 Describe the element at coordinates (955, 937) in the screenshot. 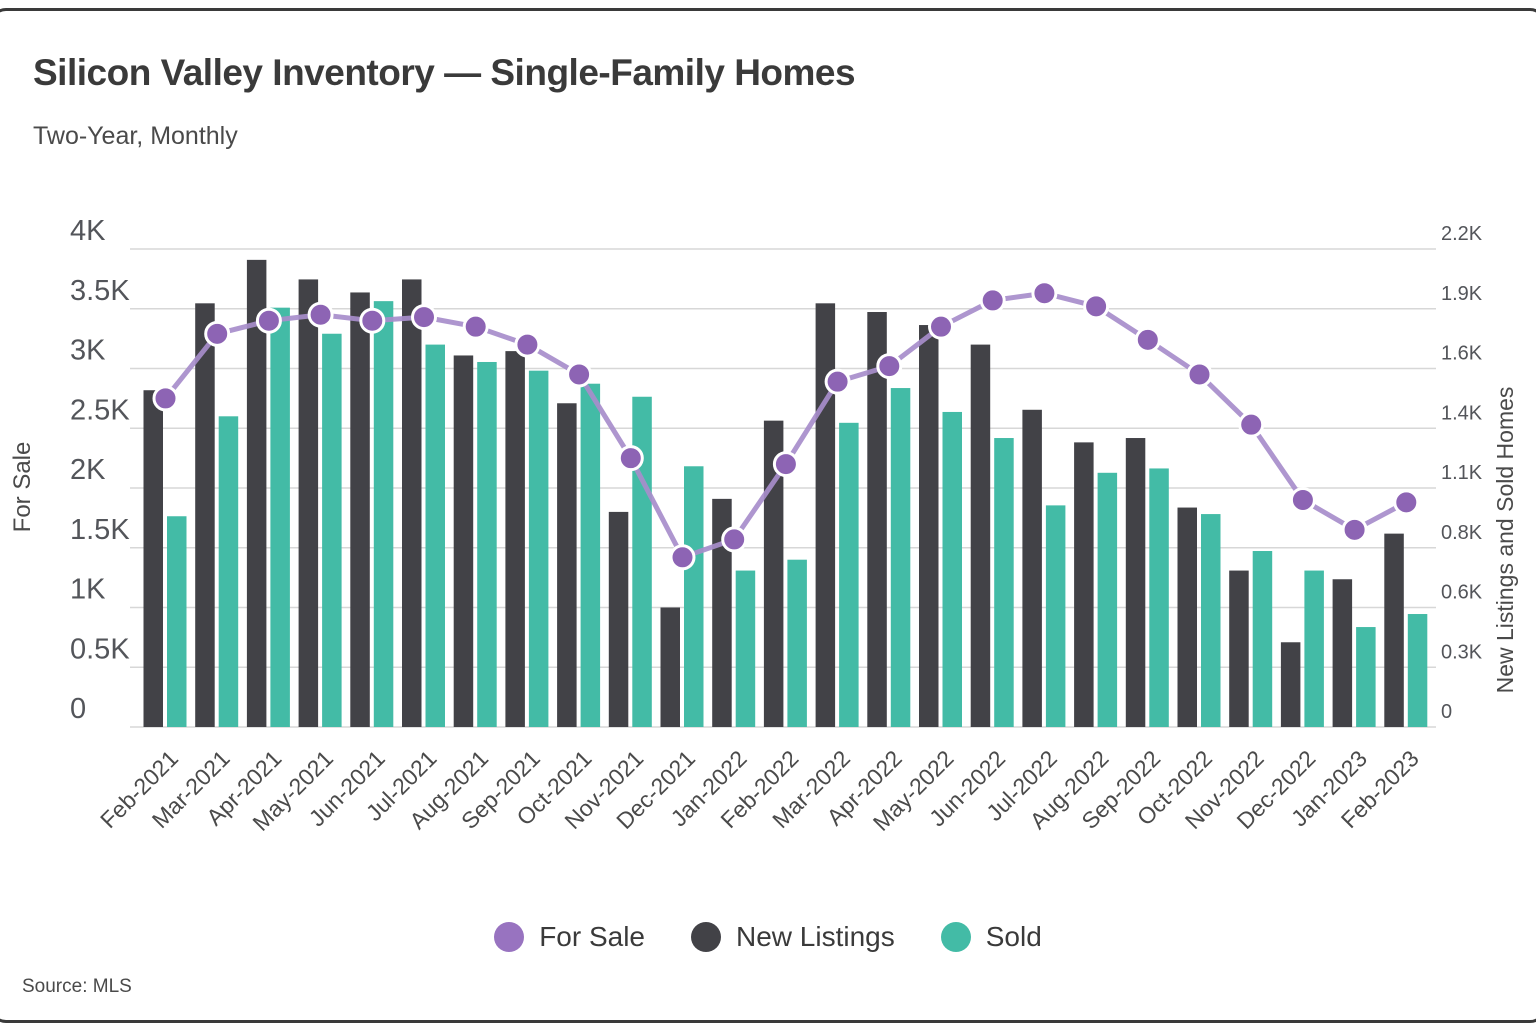

I see `sold-swatch-icon` at that location.